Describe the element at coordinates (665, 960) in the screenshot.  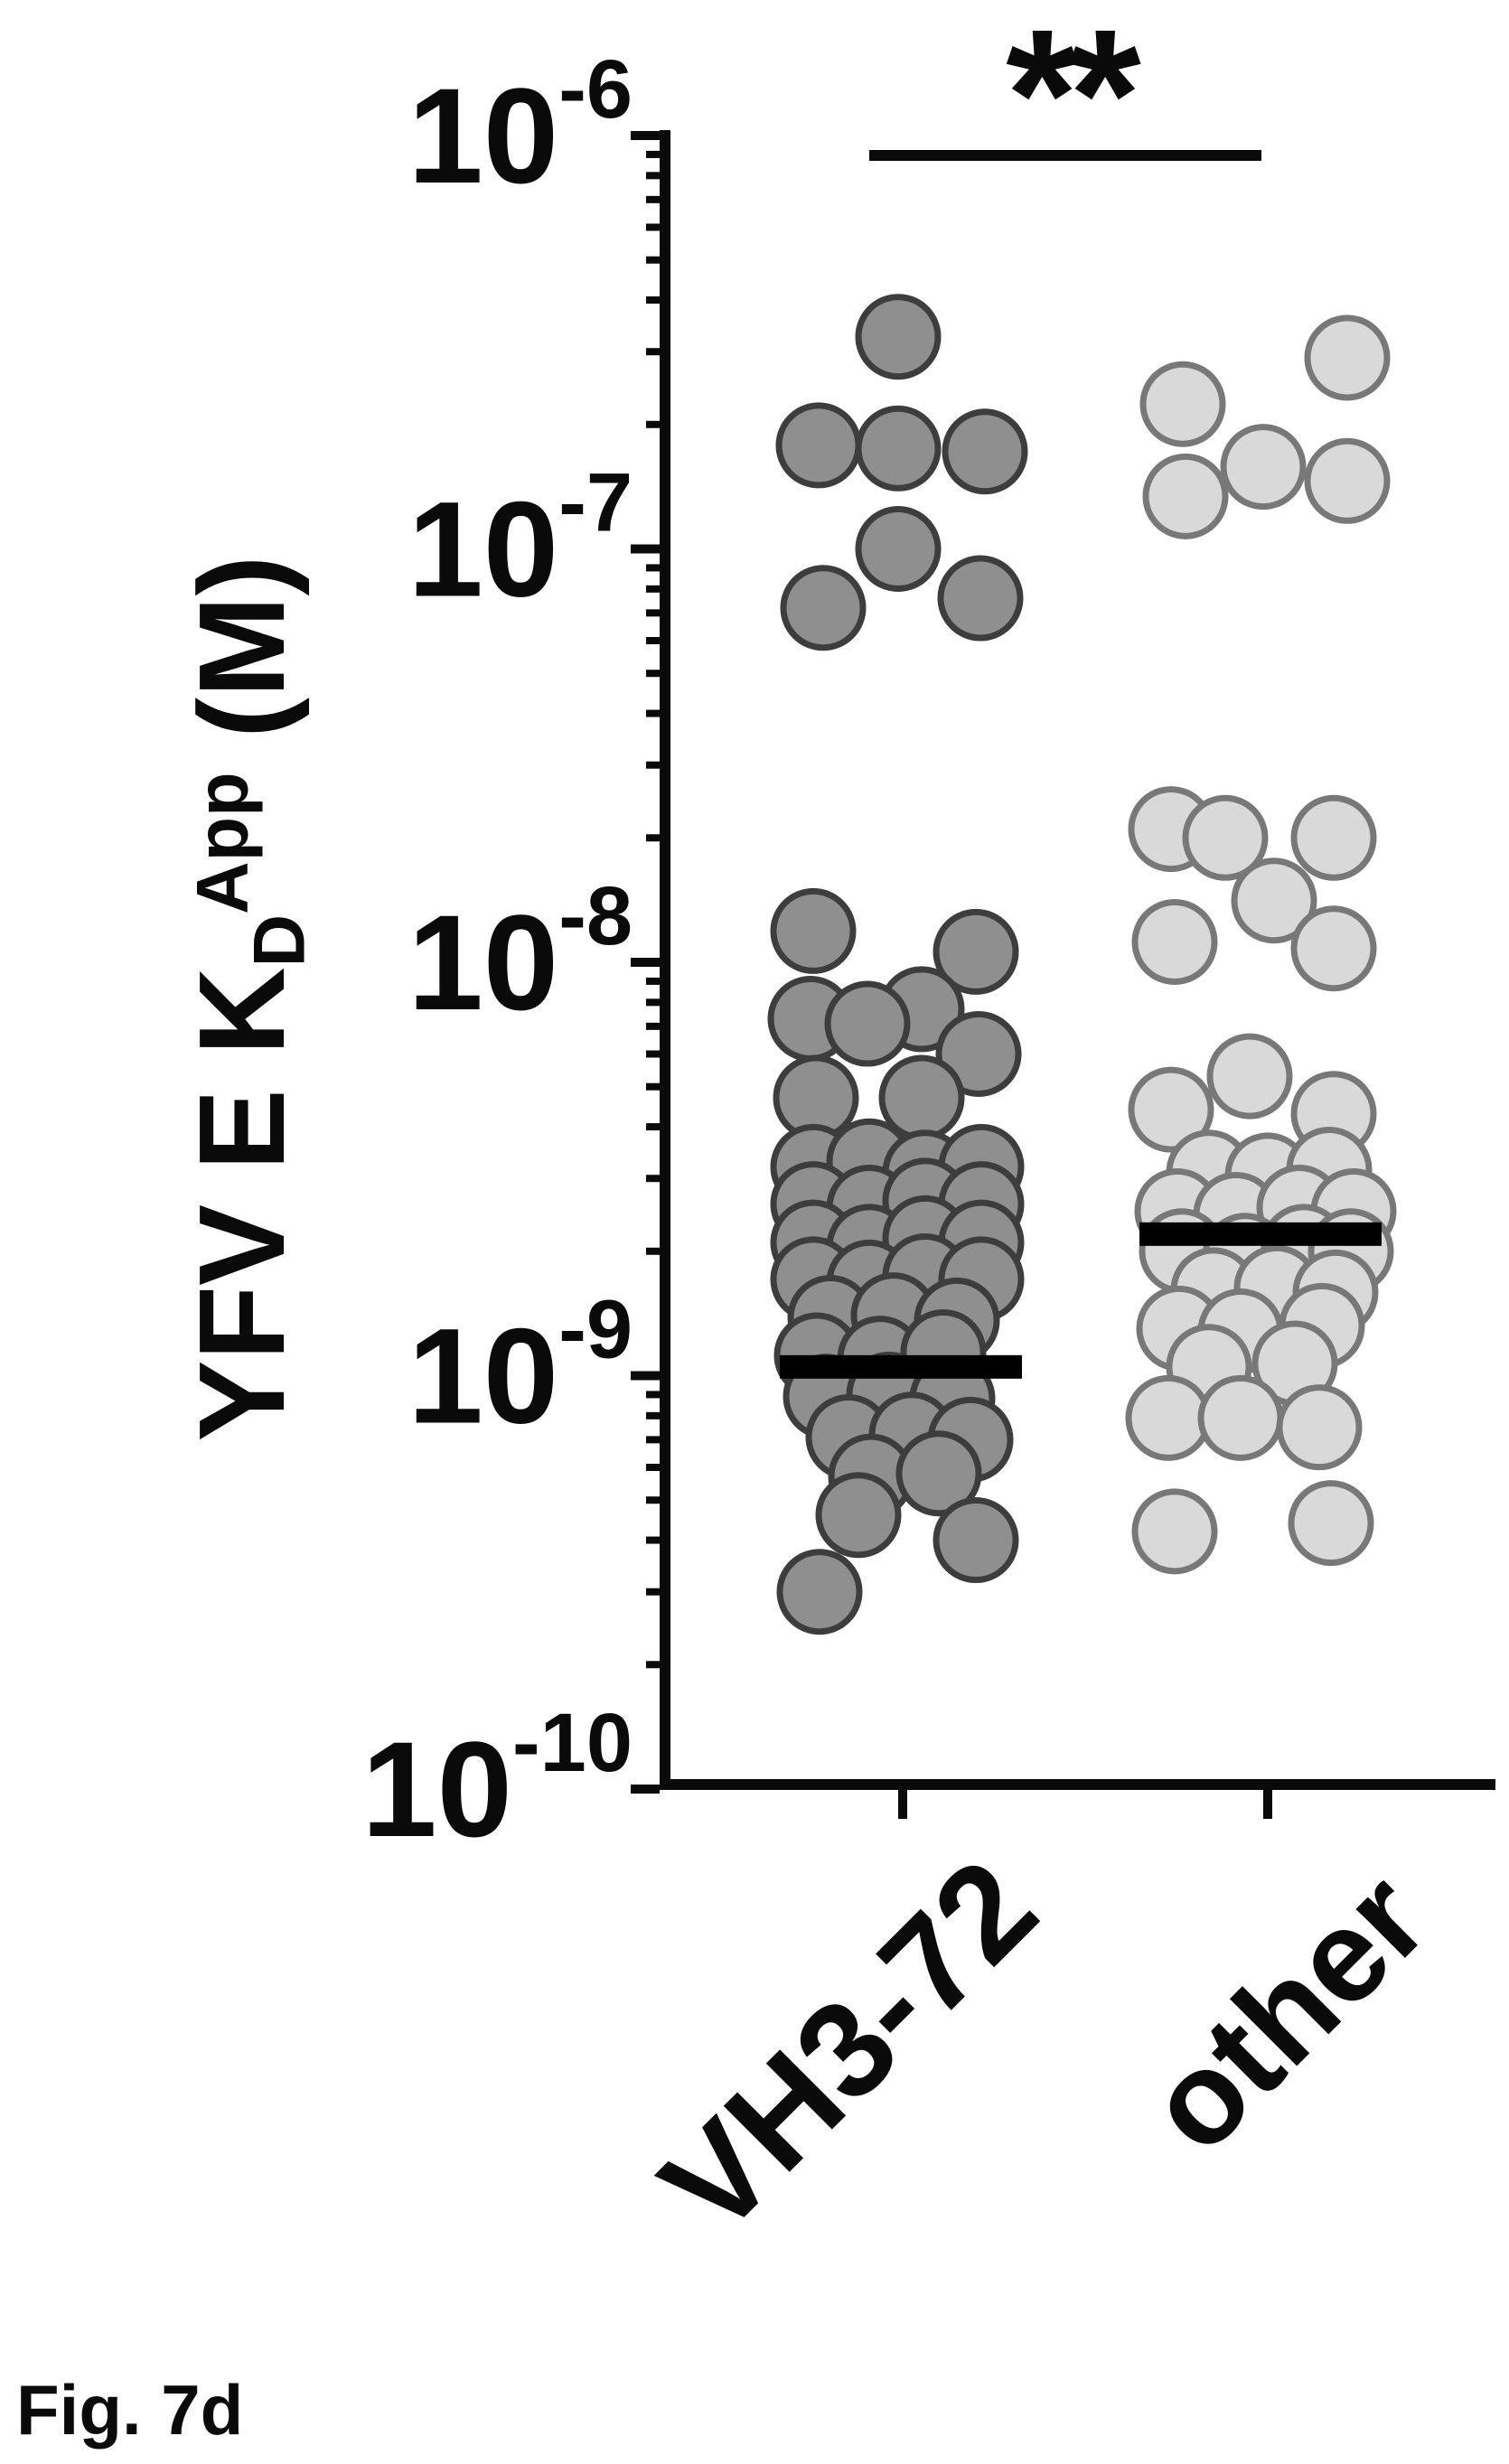
I see `y-axis-line` at that location.